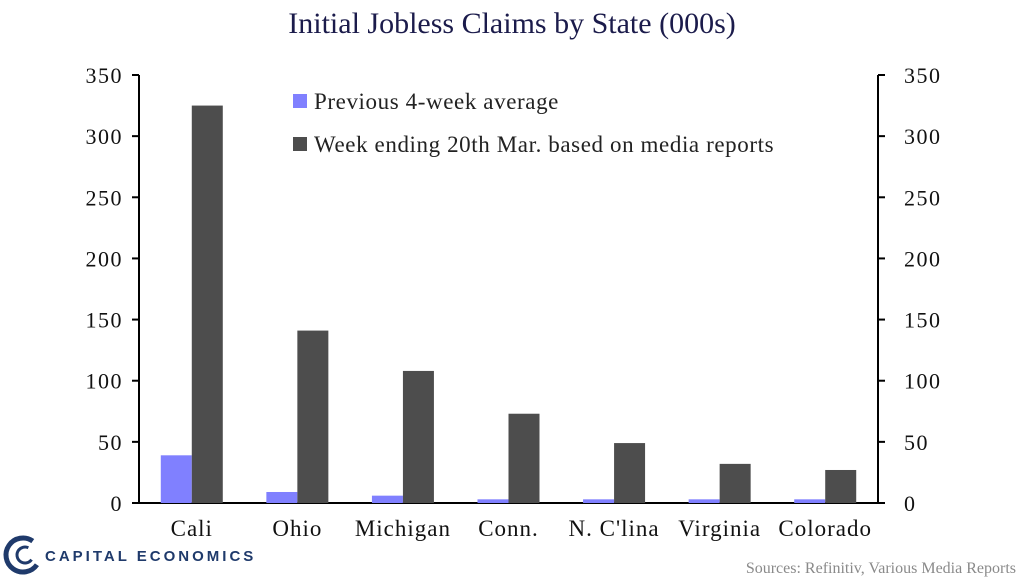 This screenshot has height=583, width=1024. I want to click on category-label: Michigan, so click(403, 528).